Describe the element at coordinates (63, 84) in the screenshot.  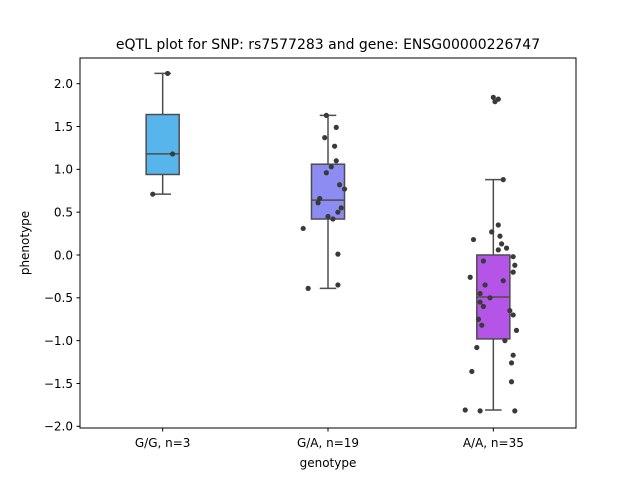
I see `y-tick-label: 2.0` at that location.